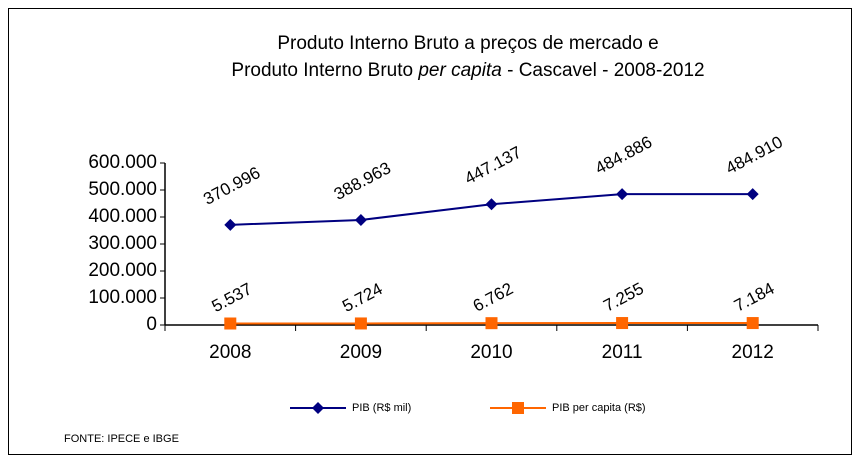  I want to click on legend-label: PIB per capita (R$), so click(599, 408).